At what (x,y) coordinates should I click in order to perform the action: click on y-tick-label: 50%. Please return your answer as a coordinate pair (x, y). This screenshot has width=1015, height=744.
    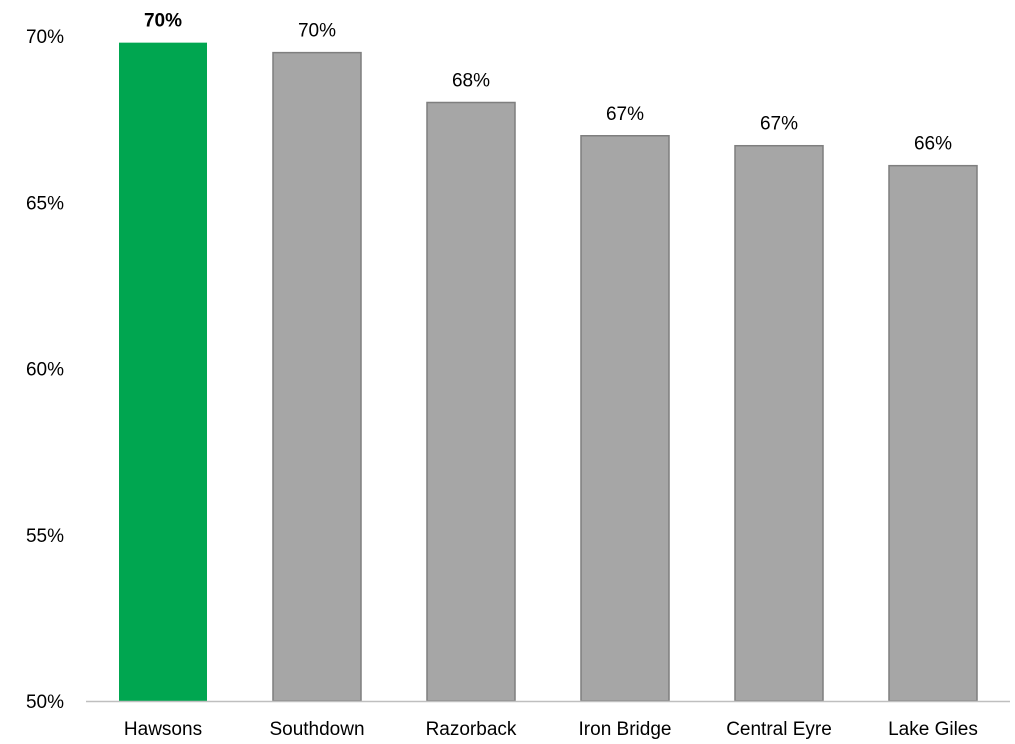
    Looking at the image, I should click on (45, 702).